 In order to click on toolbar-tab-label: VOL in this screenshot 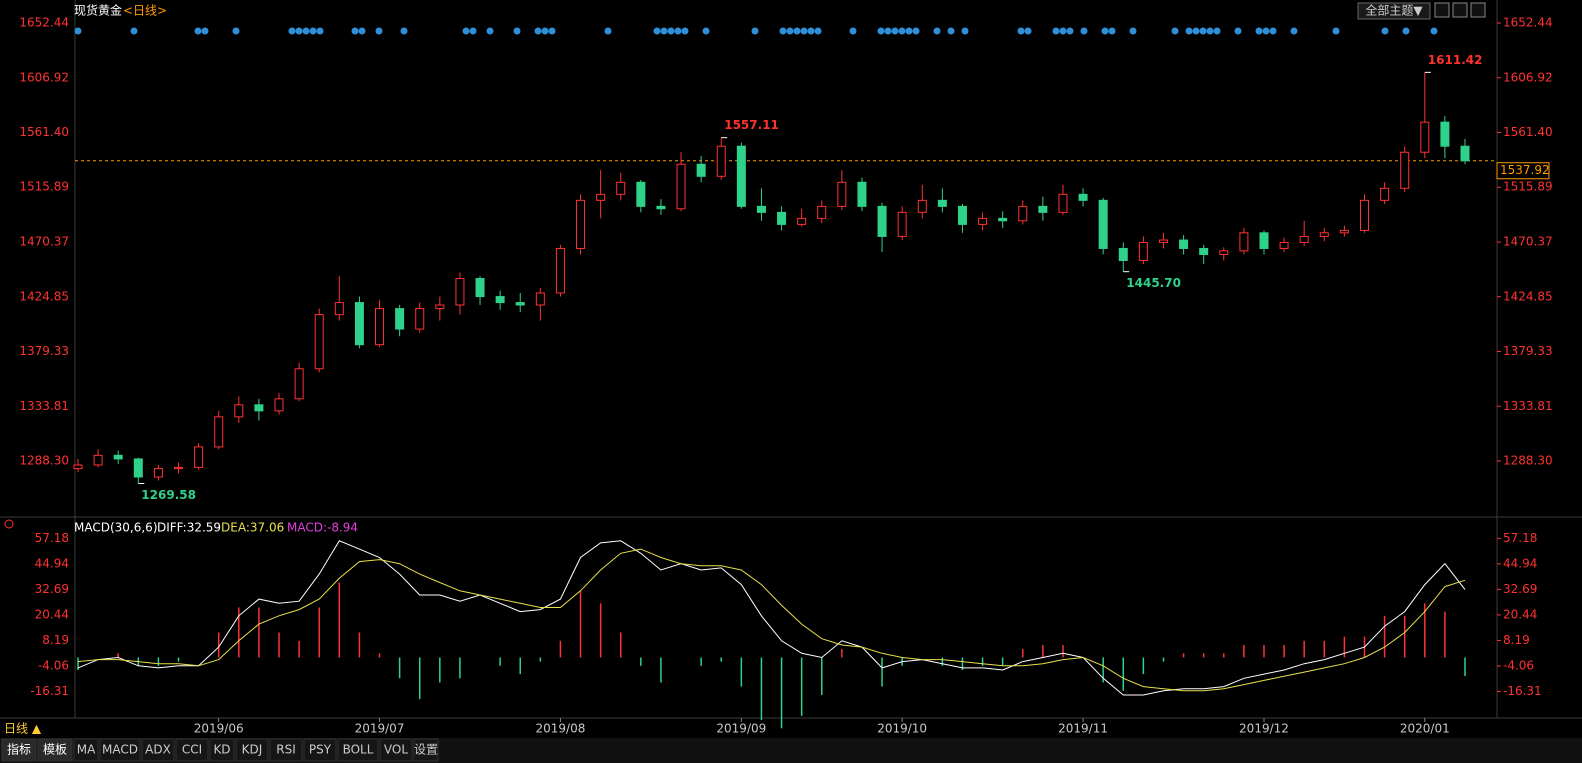, I will do `click(396, 750)`.